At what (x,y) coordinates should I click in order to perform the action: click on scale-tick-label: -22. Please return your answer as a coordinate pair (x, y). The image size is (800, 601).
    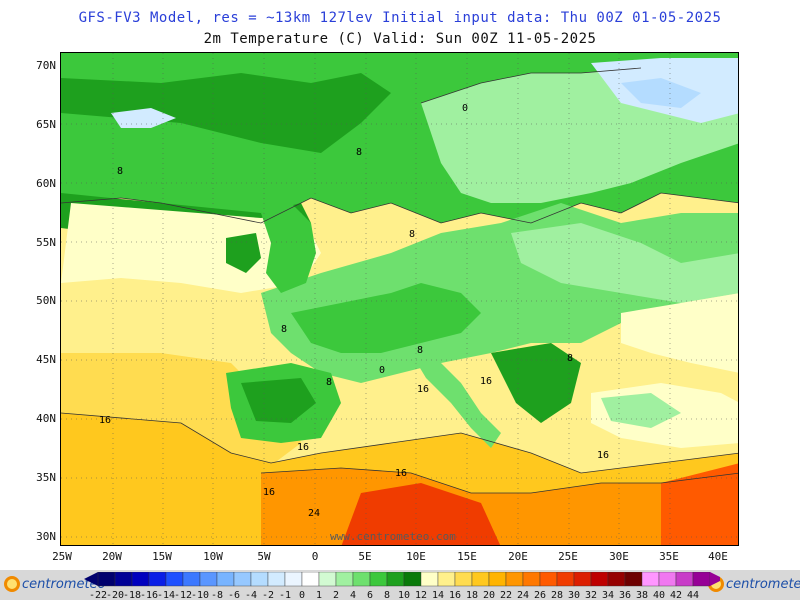
    Looking at the image, I should click on (98, 595).